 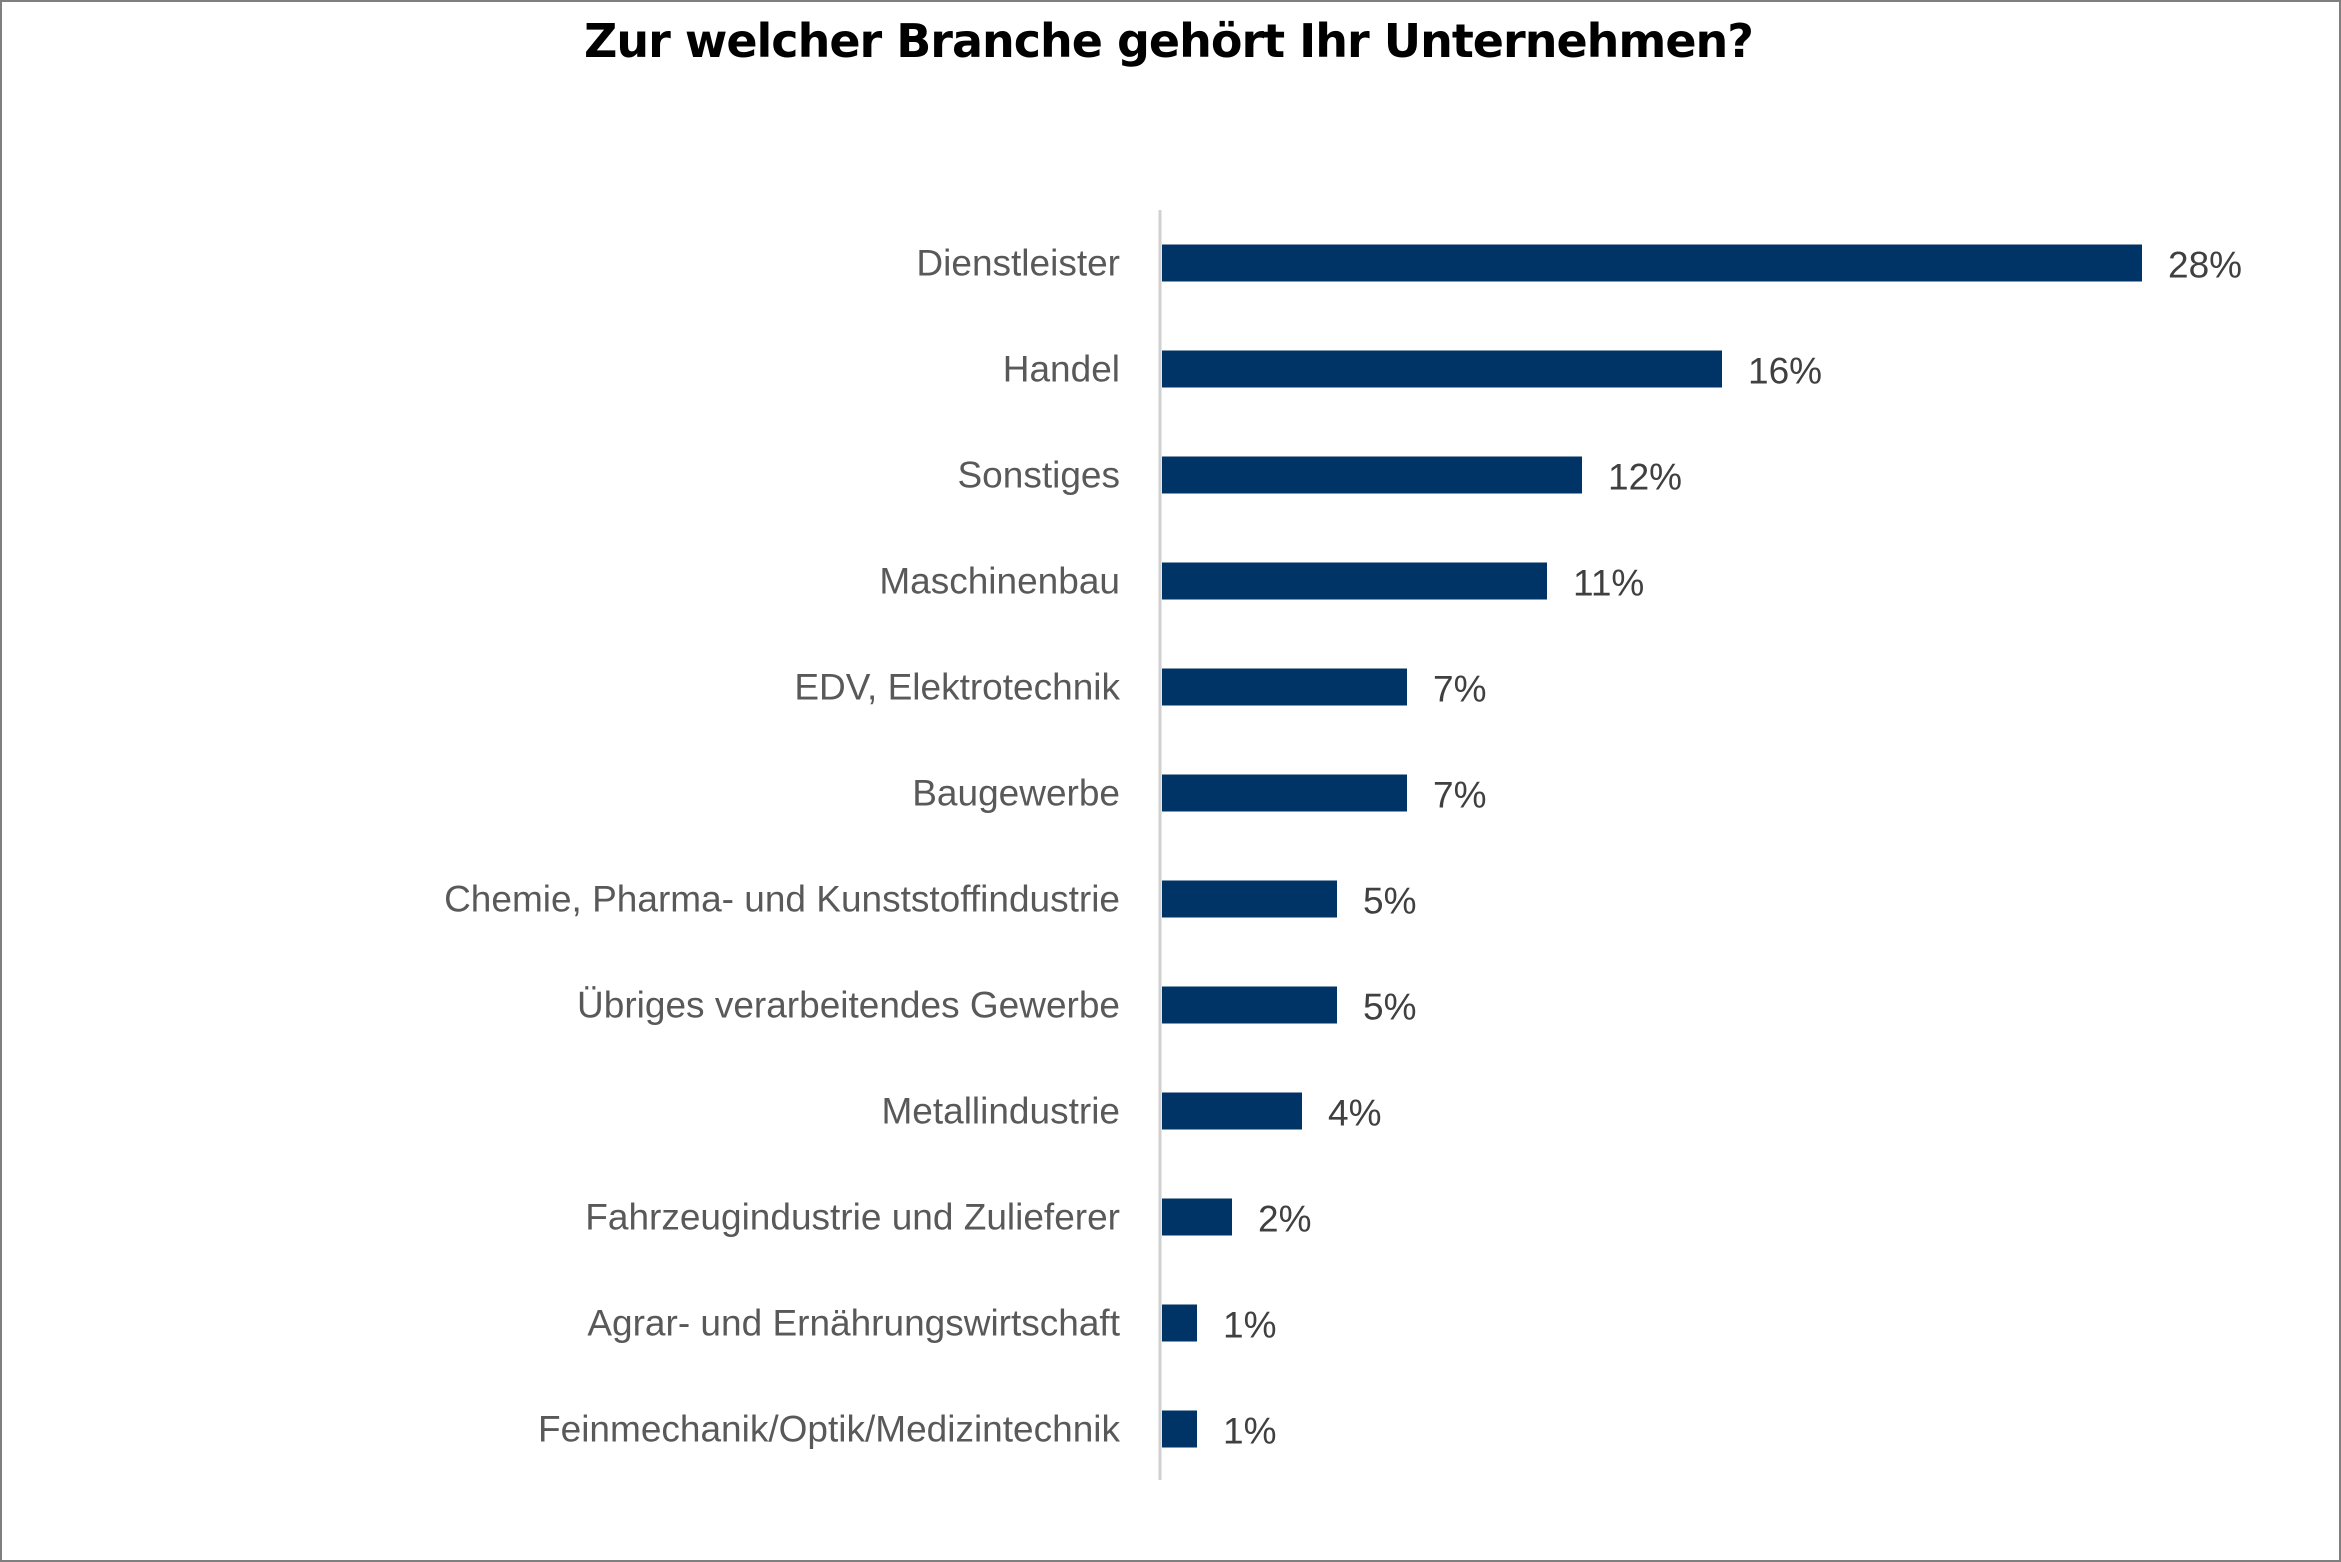 What do you see at coordinates (1284, 1219) in the screenshot?
I see `data-label: 2%` at bounding box center [1284, 1219].